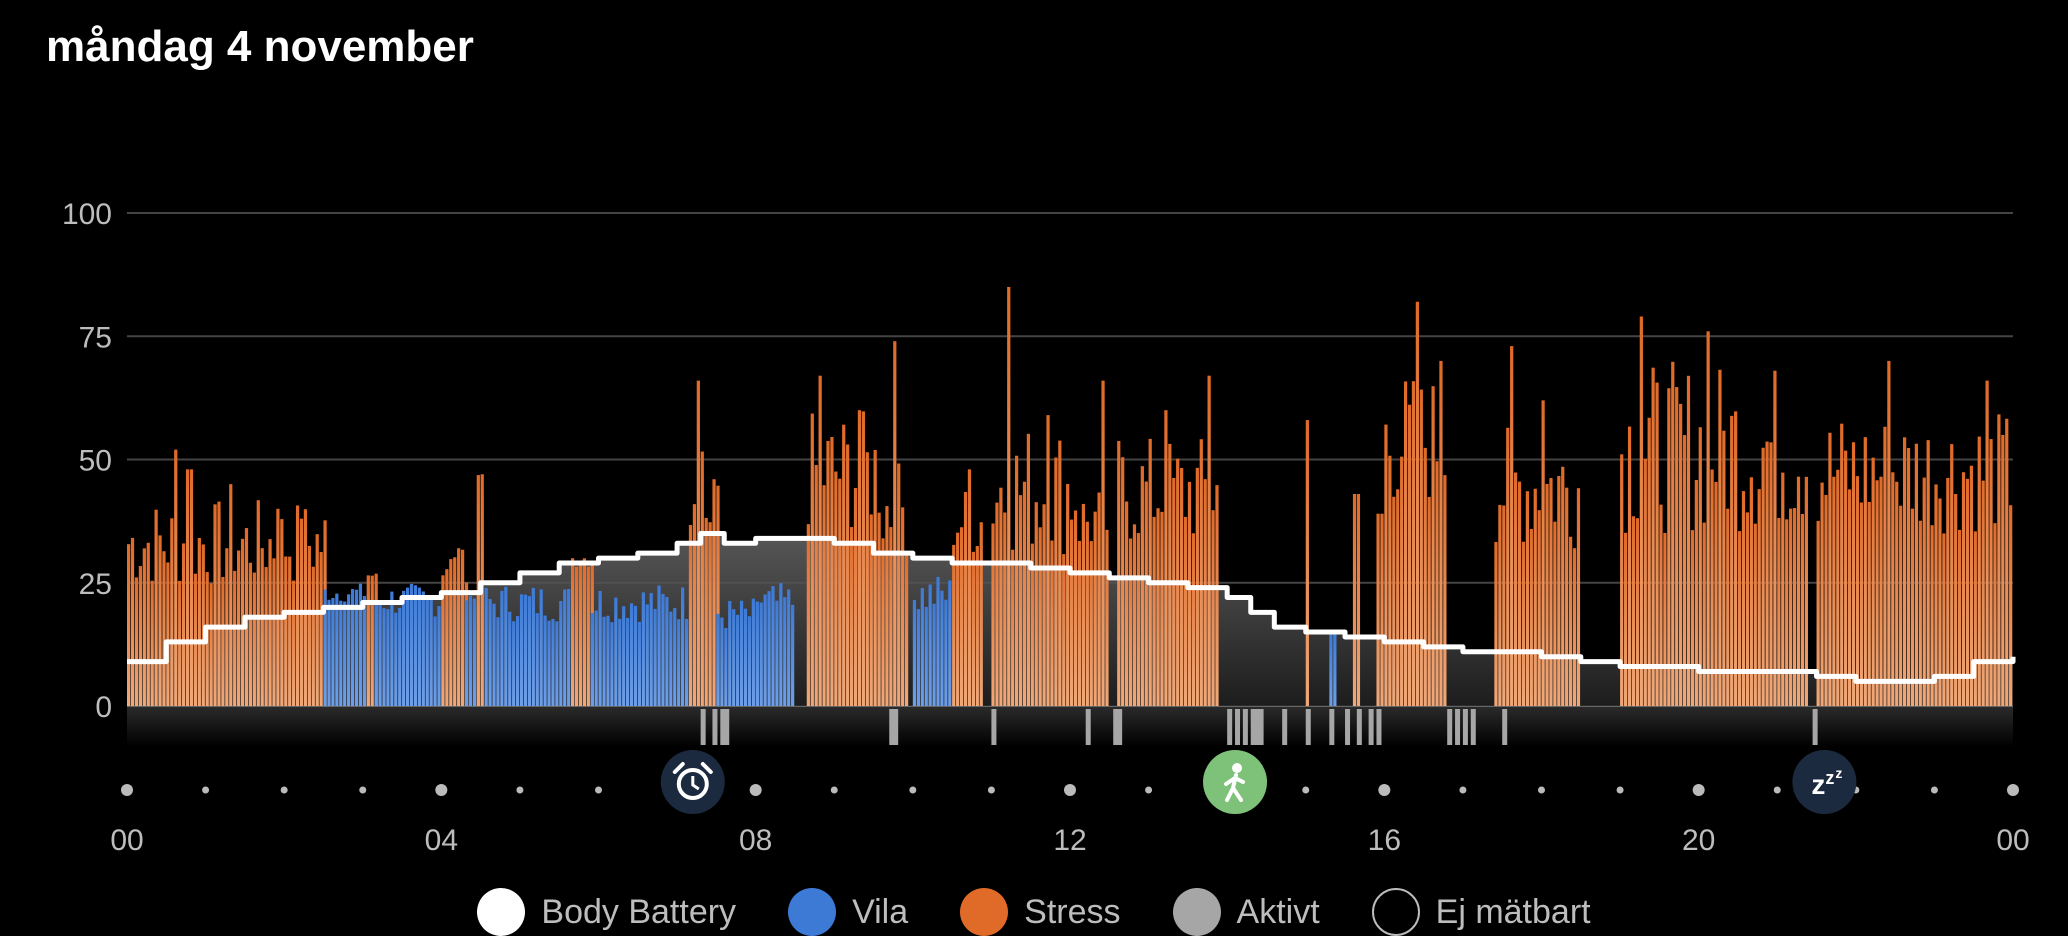 This screenshot has height=936, width=2068. I want to click on segment-rest, so click(775, 644).